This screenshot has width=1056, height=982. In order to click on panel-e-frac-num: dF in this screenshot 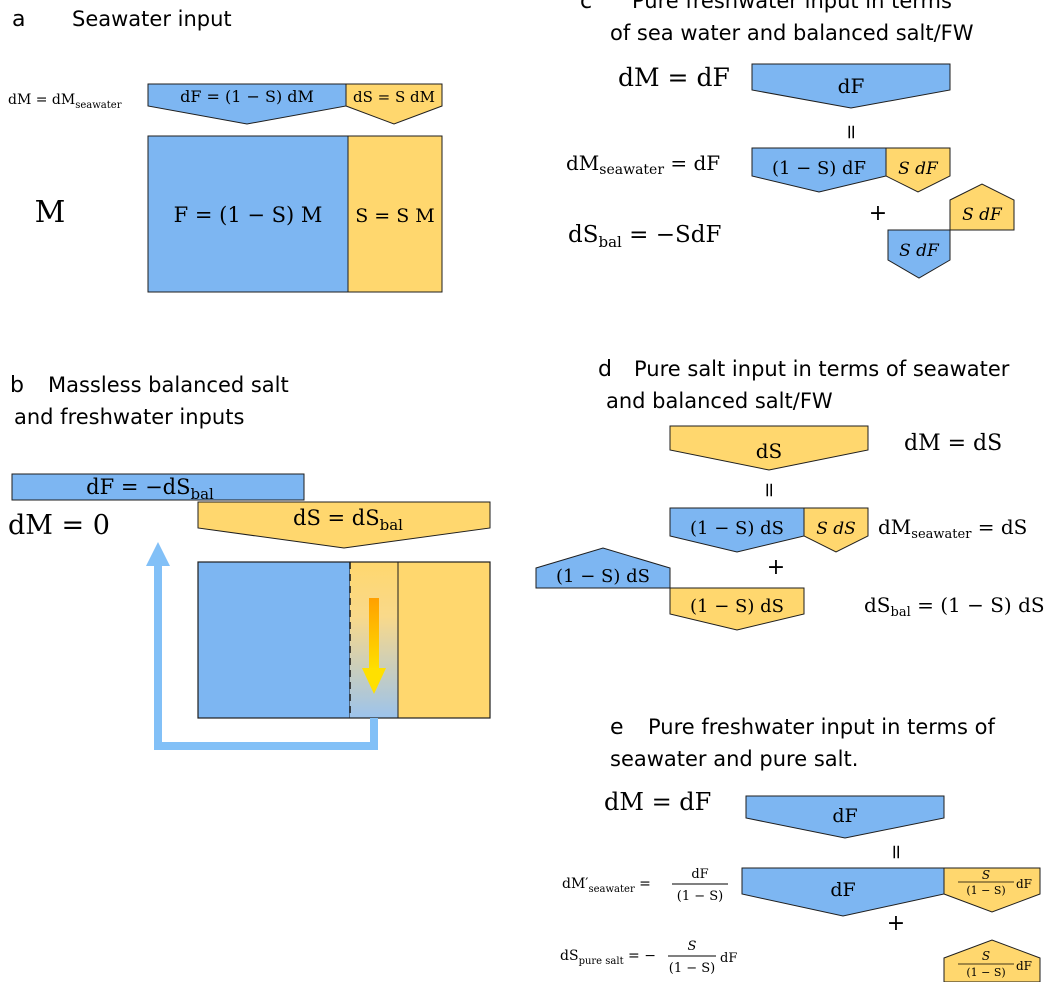, I will do `click(699, 874)`.